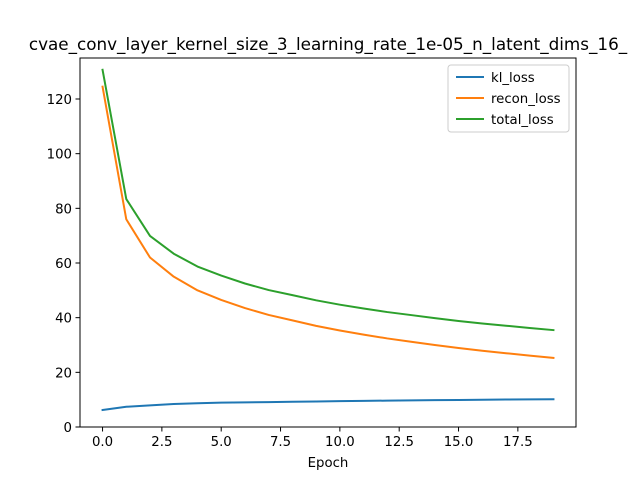 The image size is (640, 485). What do you see at coordinates (399, 442) in the screenshot?
I see `x-tick-label: 12.5` at bounding box center [399, 442].